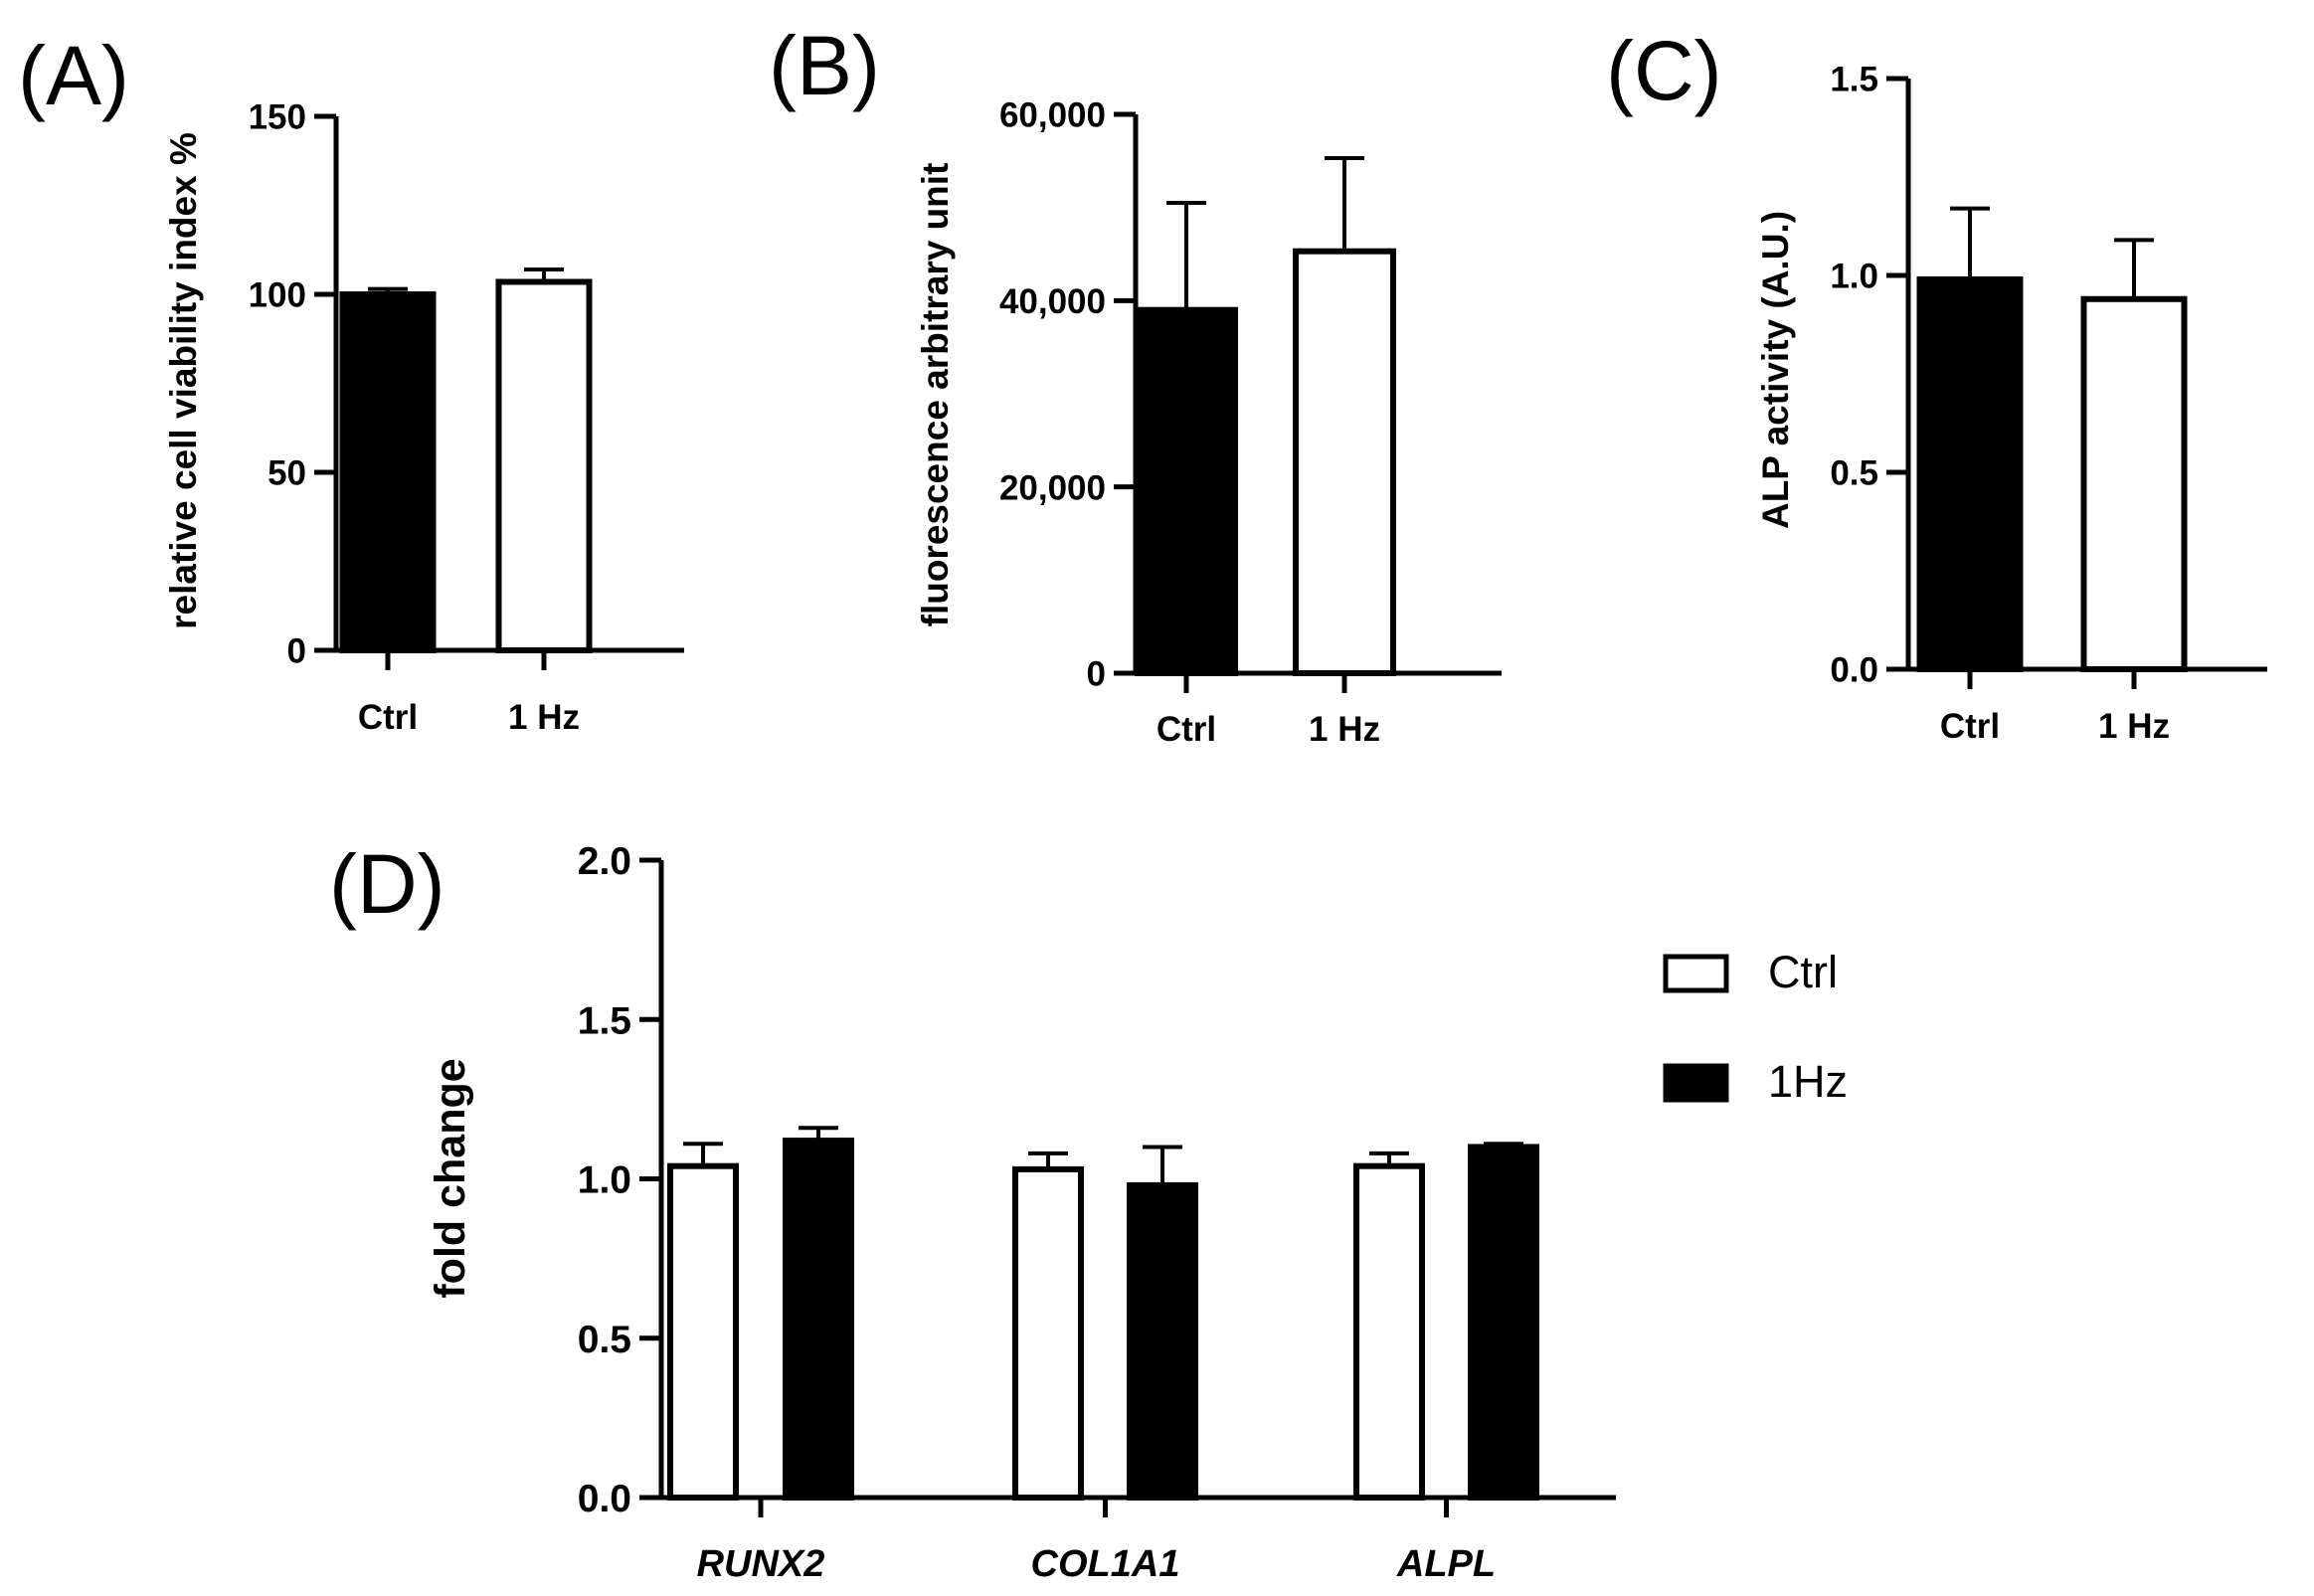 This screenshot has width=2314, height=1596. Describe the element at coordinates (387, 884) in the screenshot. I see `panel-label-d: (D)` at that location.